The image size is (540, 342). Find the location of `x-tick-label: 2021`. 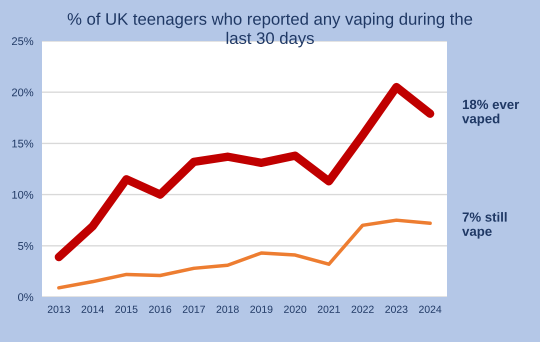

x-tick-label: 2021 is located at coordinates (329, 309).